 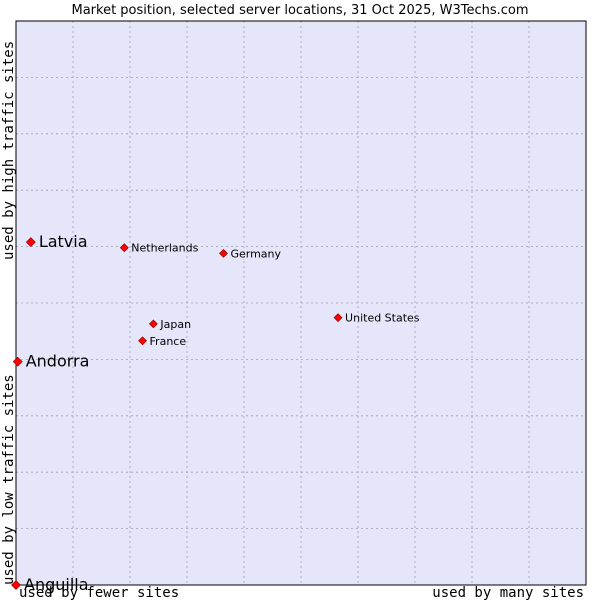 I want to click on point-germany: Germany, so click(x=250, y=253).